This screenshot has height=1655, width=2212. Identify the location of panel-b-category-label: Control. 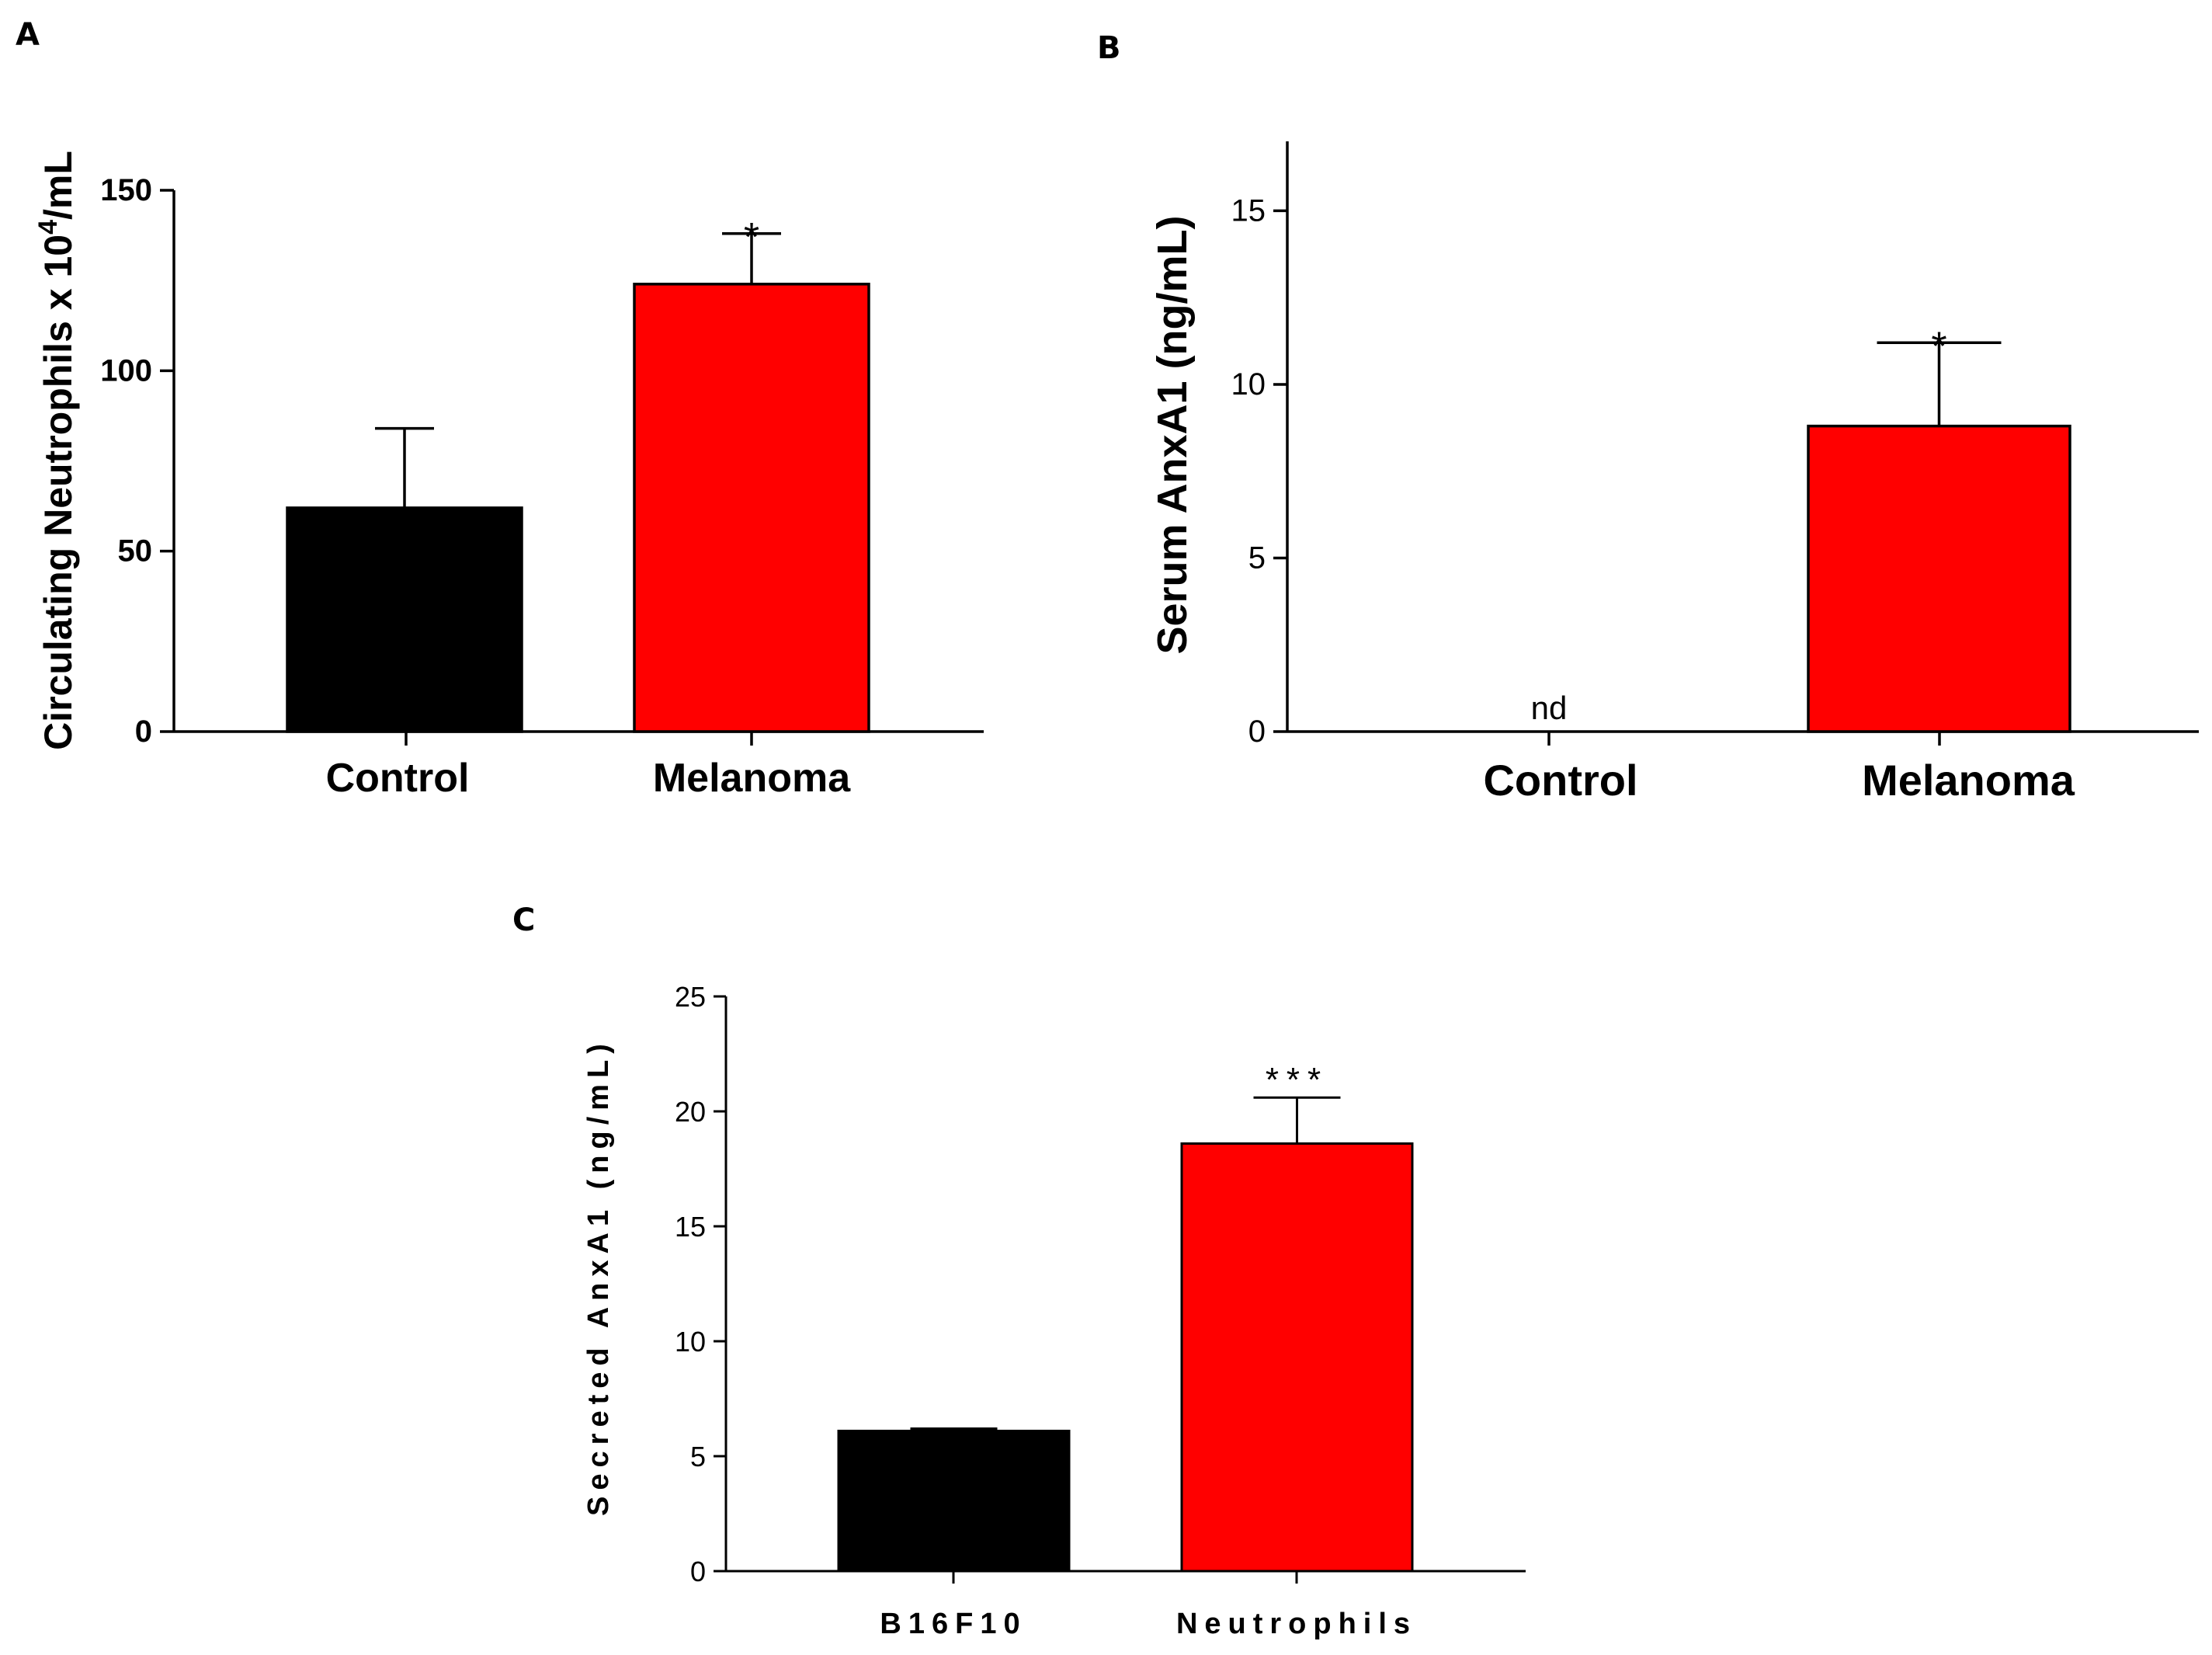
(1560, 781).